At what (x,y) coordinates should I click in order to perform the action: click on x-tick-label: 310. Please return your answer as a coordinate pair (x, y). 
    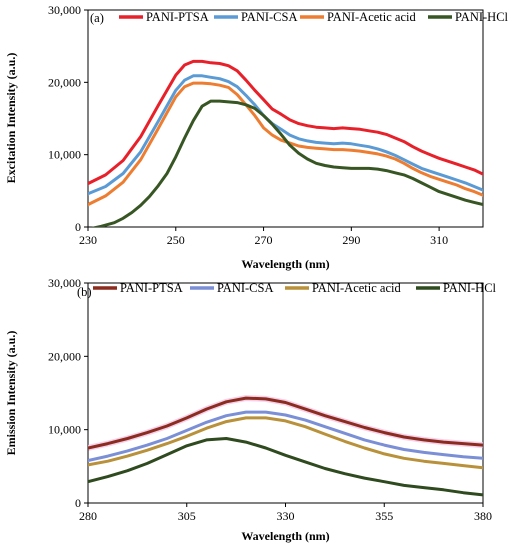
    Looking at the image, I should click on (439, 240).